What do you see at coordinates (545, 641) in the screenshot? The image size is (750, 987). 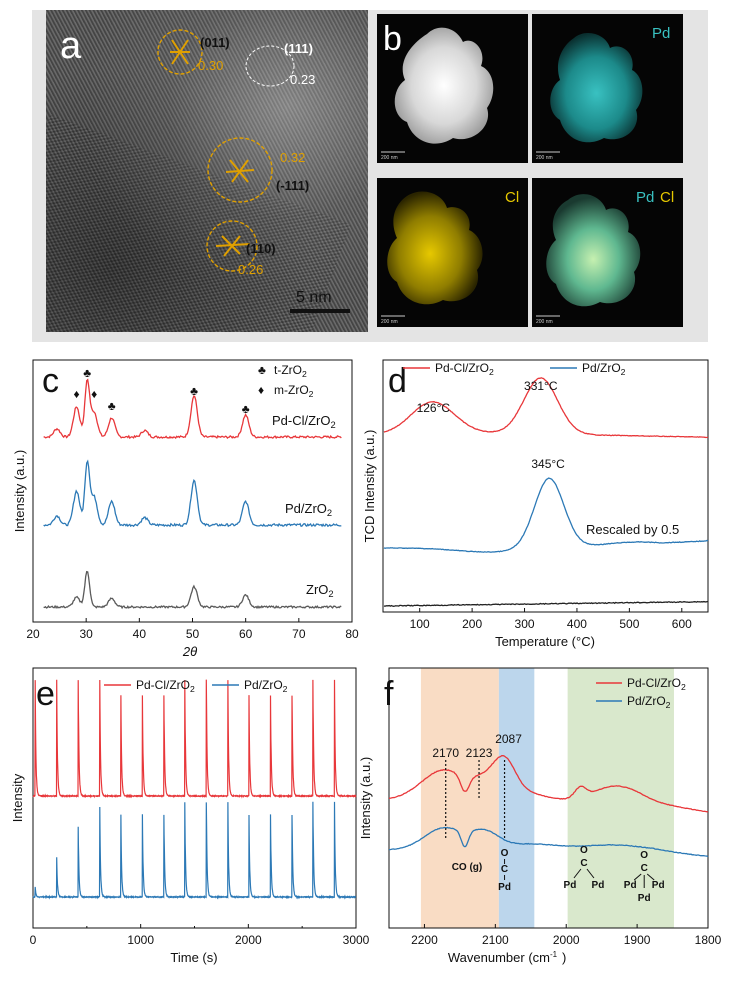 I see `panel-d-xlabel: Temperature (°C)` at bounding box center [545, 641].